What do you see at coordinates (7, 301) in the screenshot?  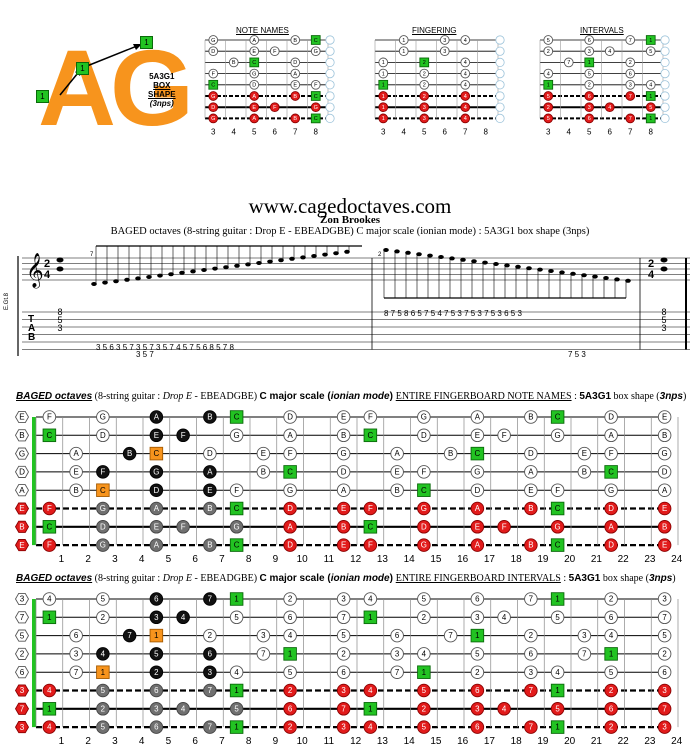 I see `instrument-label: E.Gt.8` at bounding box center [7, 301].